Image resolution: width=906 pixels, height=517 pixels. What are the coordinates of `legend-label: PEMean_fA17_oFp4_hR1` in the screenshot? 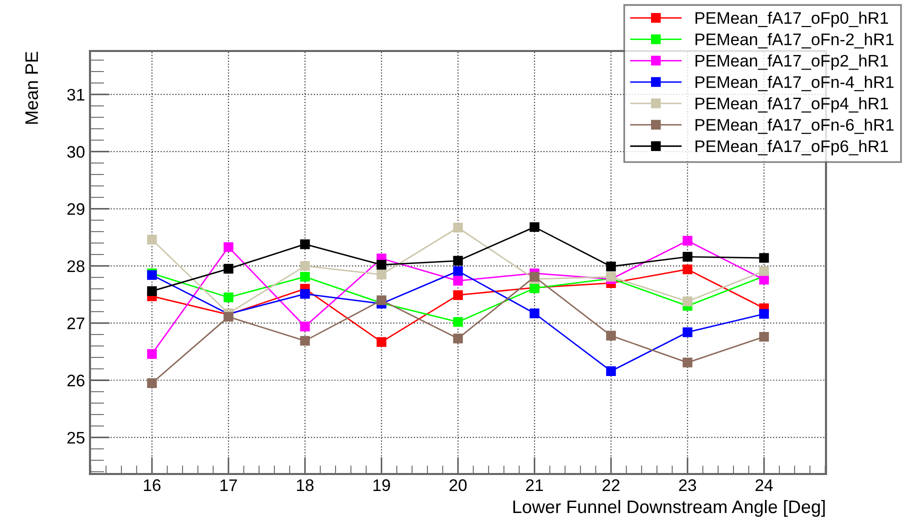 It's located at (792, 105).